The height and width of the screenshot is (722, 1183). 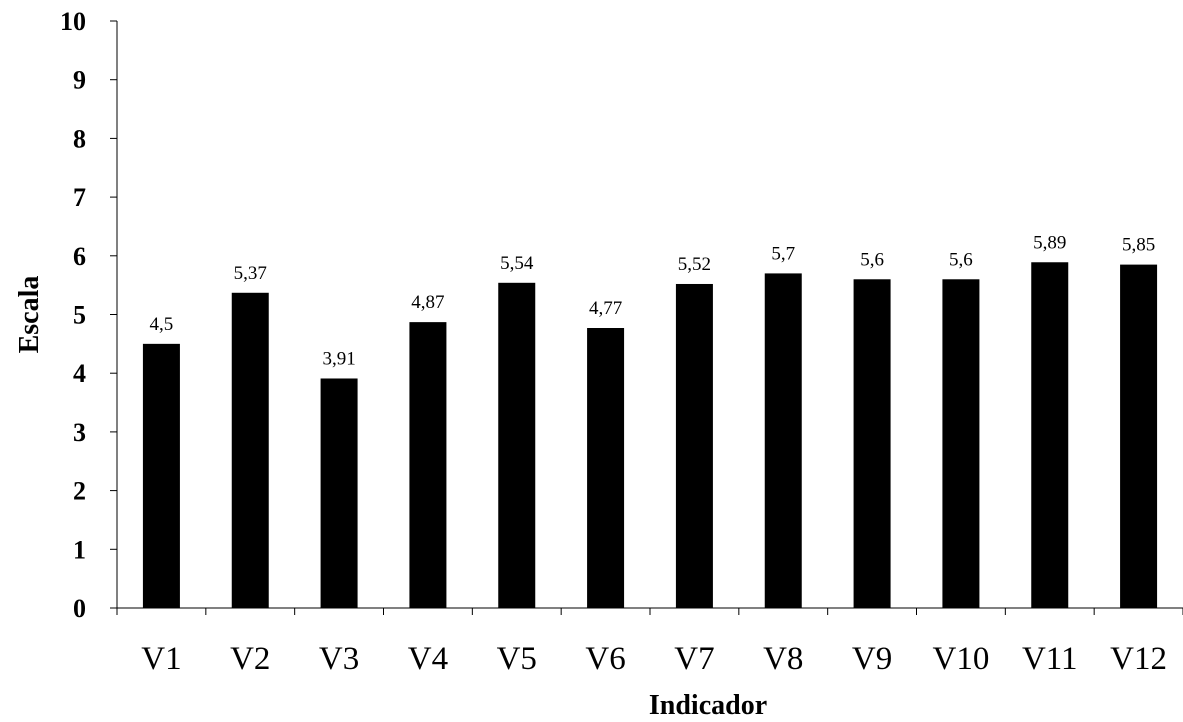 I want to click on data-label-v3: 3,91, so click(x=338, y=358).